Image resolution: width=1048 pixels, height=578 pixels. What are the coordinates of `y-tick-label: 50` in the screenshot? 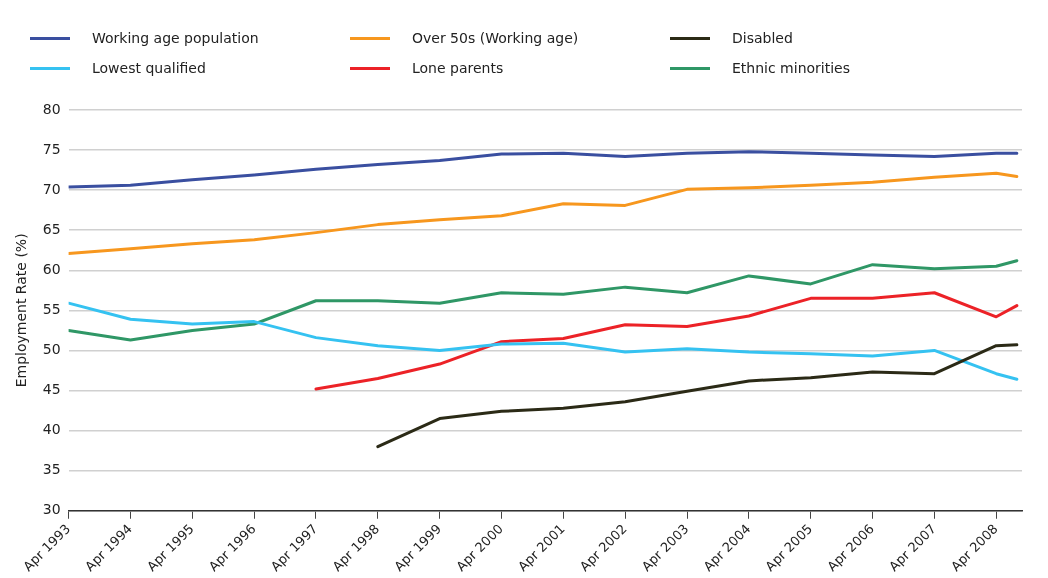 It's located at (51, 349).